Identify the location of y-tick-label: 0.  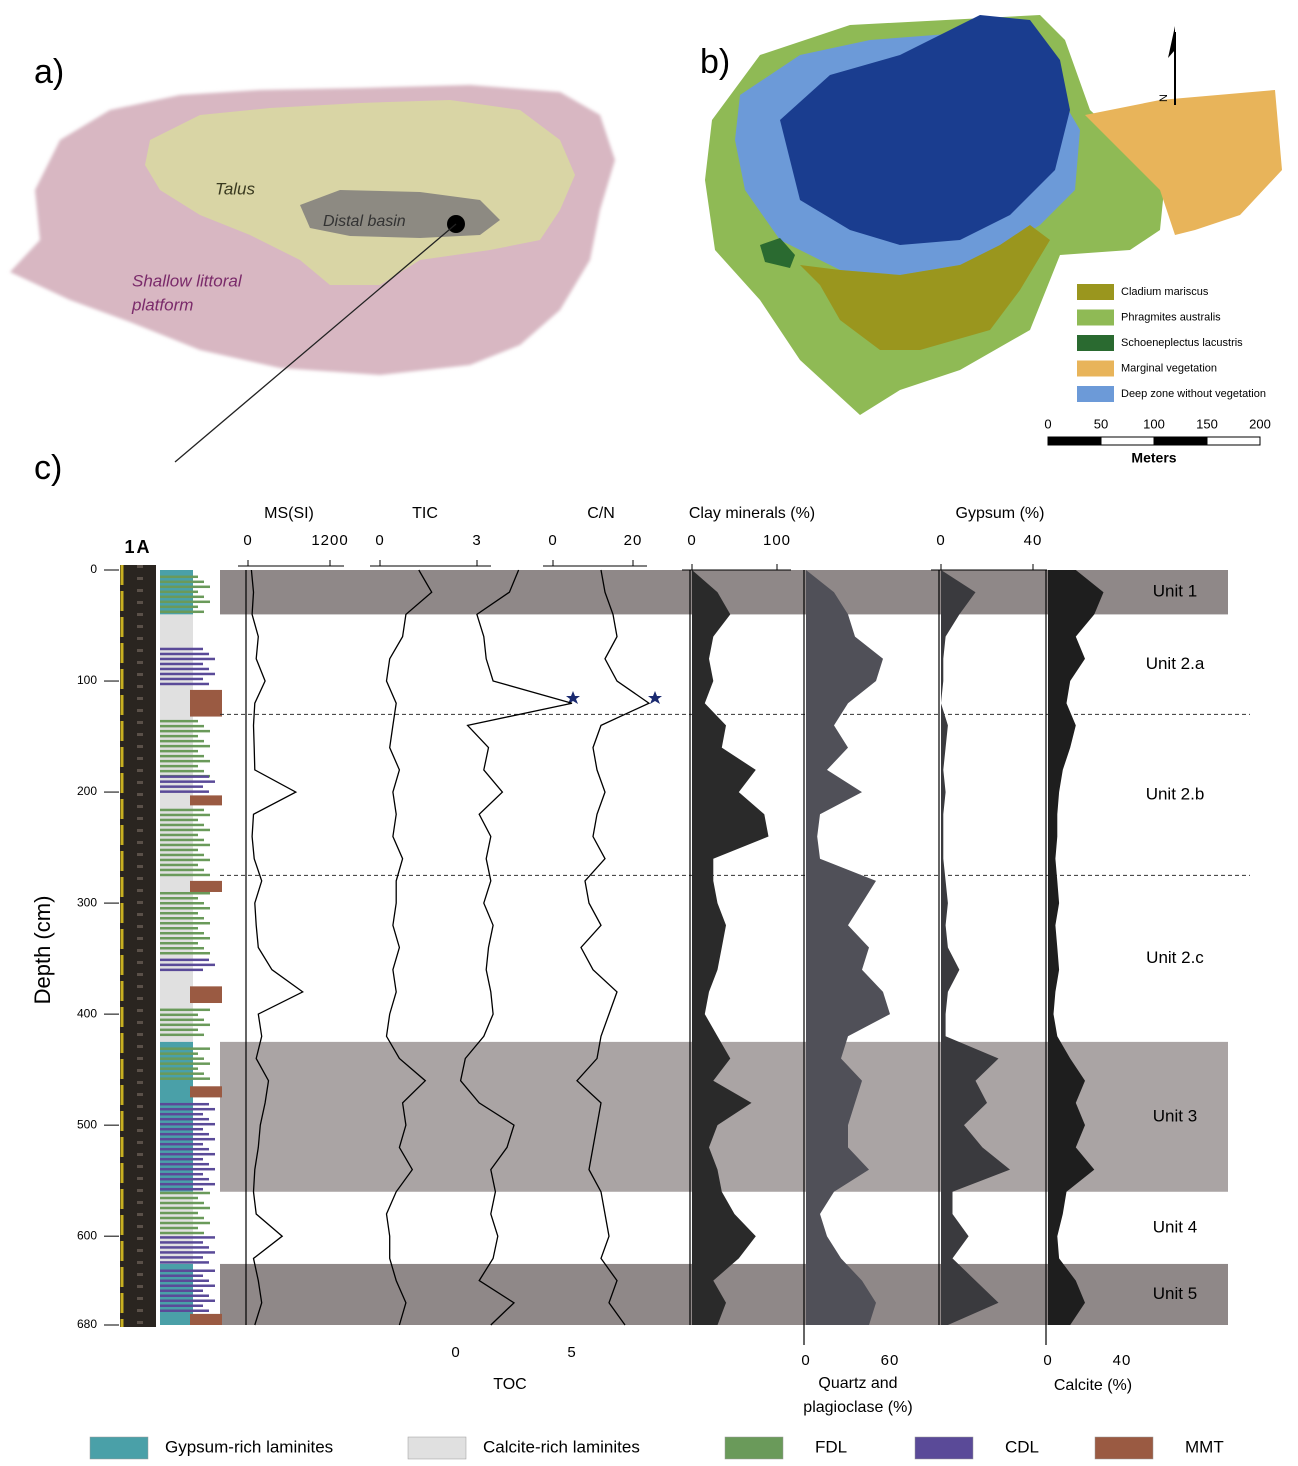
(93, 569).